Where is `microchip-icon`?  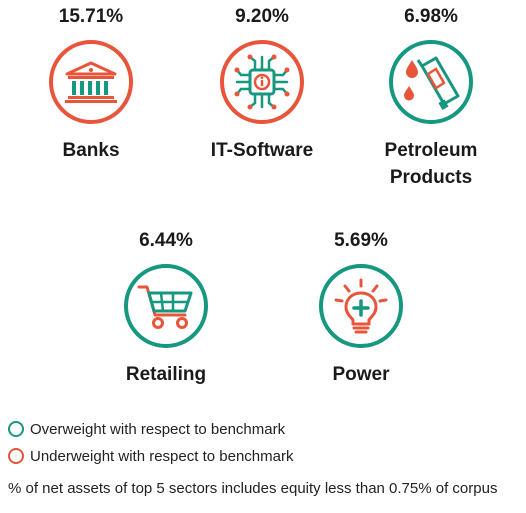
microchip-icon is located at coordinates (262, 82).